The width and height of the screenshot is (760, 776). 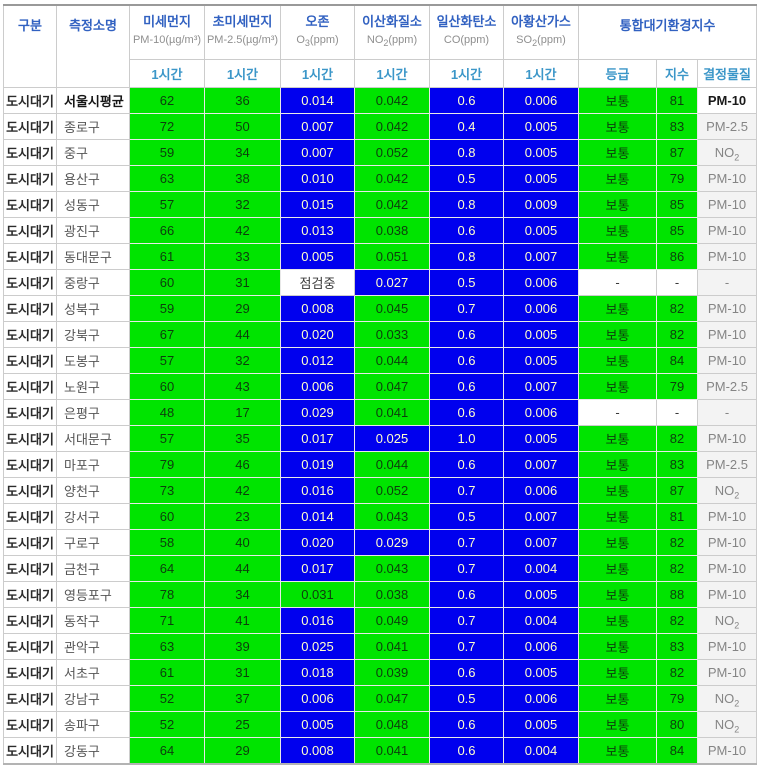 What do you see at coordinates (392, 724) in the screenshot?
I see `pollutant-value-cell: 0.048` at bounding box center [392, 724].